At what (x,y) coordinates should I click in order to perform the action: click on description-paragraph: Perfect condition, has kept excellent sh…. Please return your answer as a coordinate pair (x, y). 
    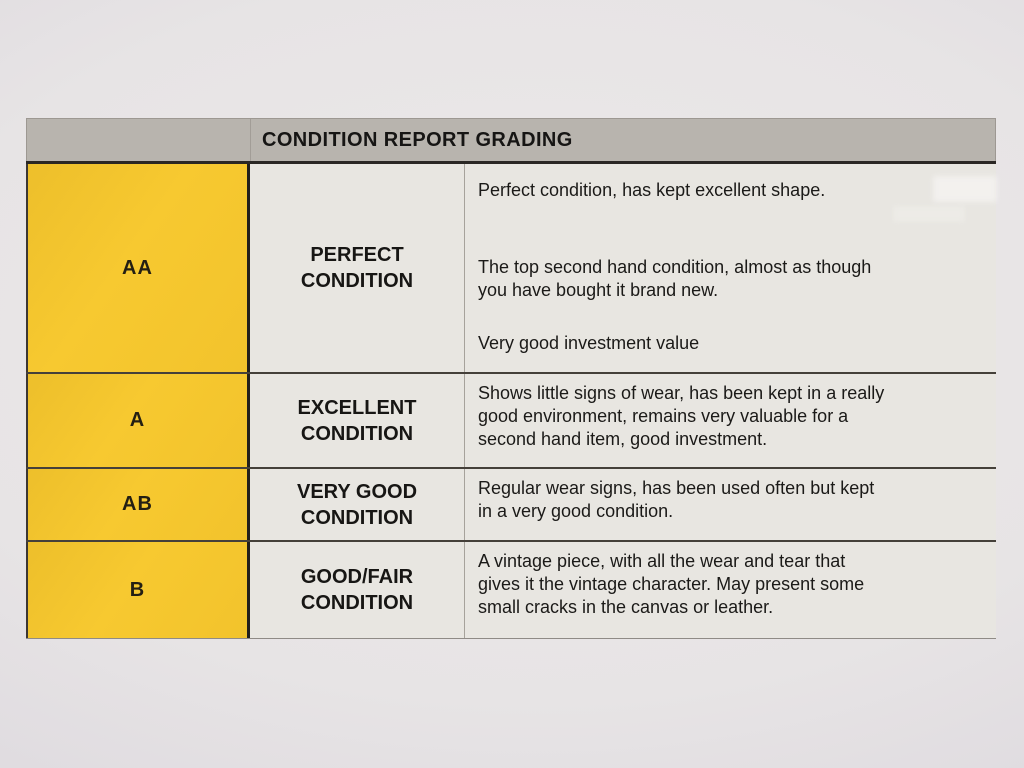
    Looking at the image, I should click on (652, 190).